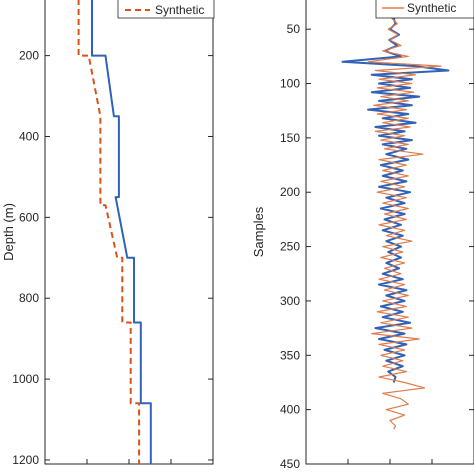 This screenshot has width=474, height=474. Describe the element at coordinates (29, 298) in the screenshot. I see `depth-tick-label-800: 800` at that location.